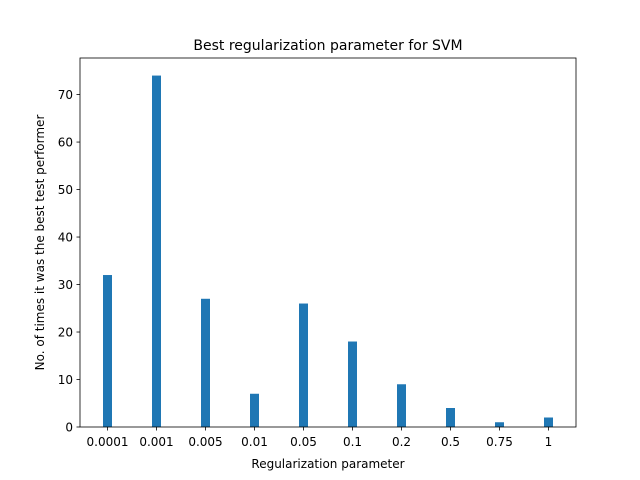 Image resolution: width=640 pixels, height=480 pixels. What do you see at coordinates (205, 362) in the screenshot?
I see `bar-0.005` at bounding box center [205, 362].